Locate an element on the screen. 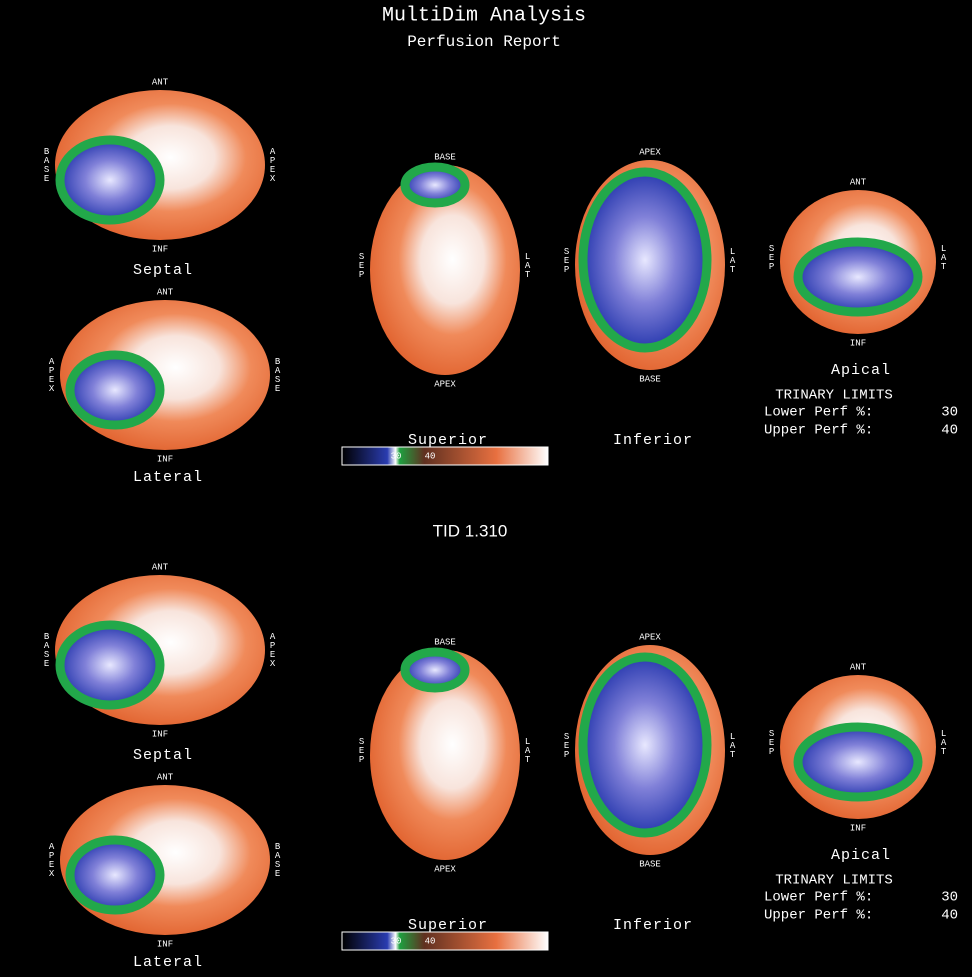 The image size is (972, 977). tid: TID 1.310 is located at coordinates (470, 530).